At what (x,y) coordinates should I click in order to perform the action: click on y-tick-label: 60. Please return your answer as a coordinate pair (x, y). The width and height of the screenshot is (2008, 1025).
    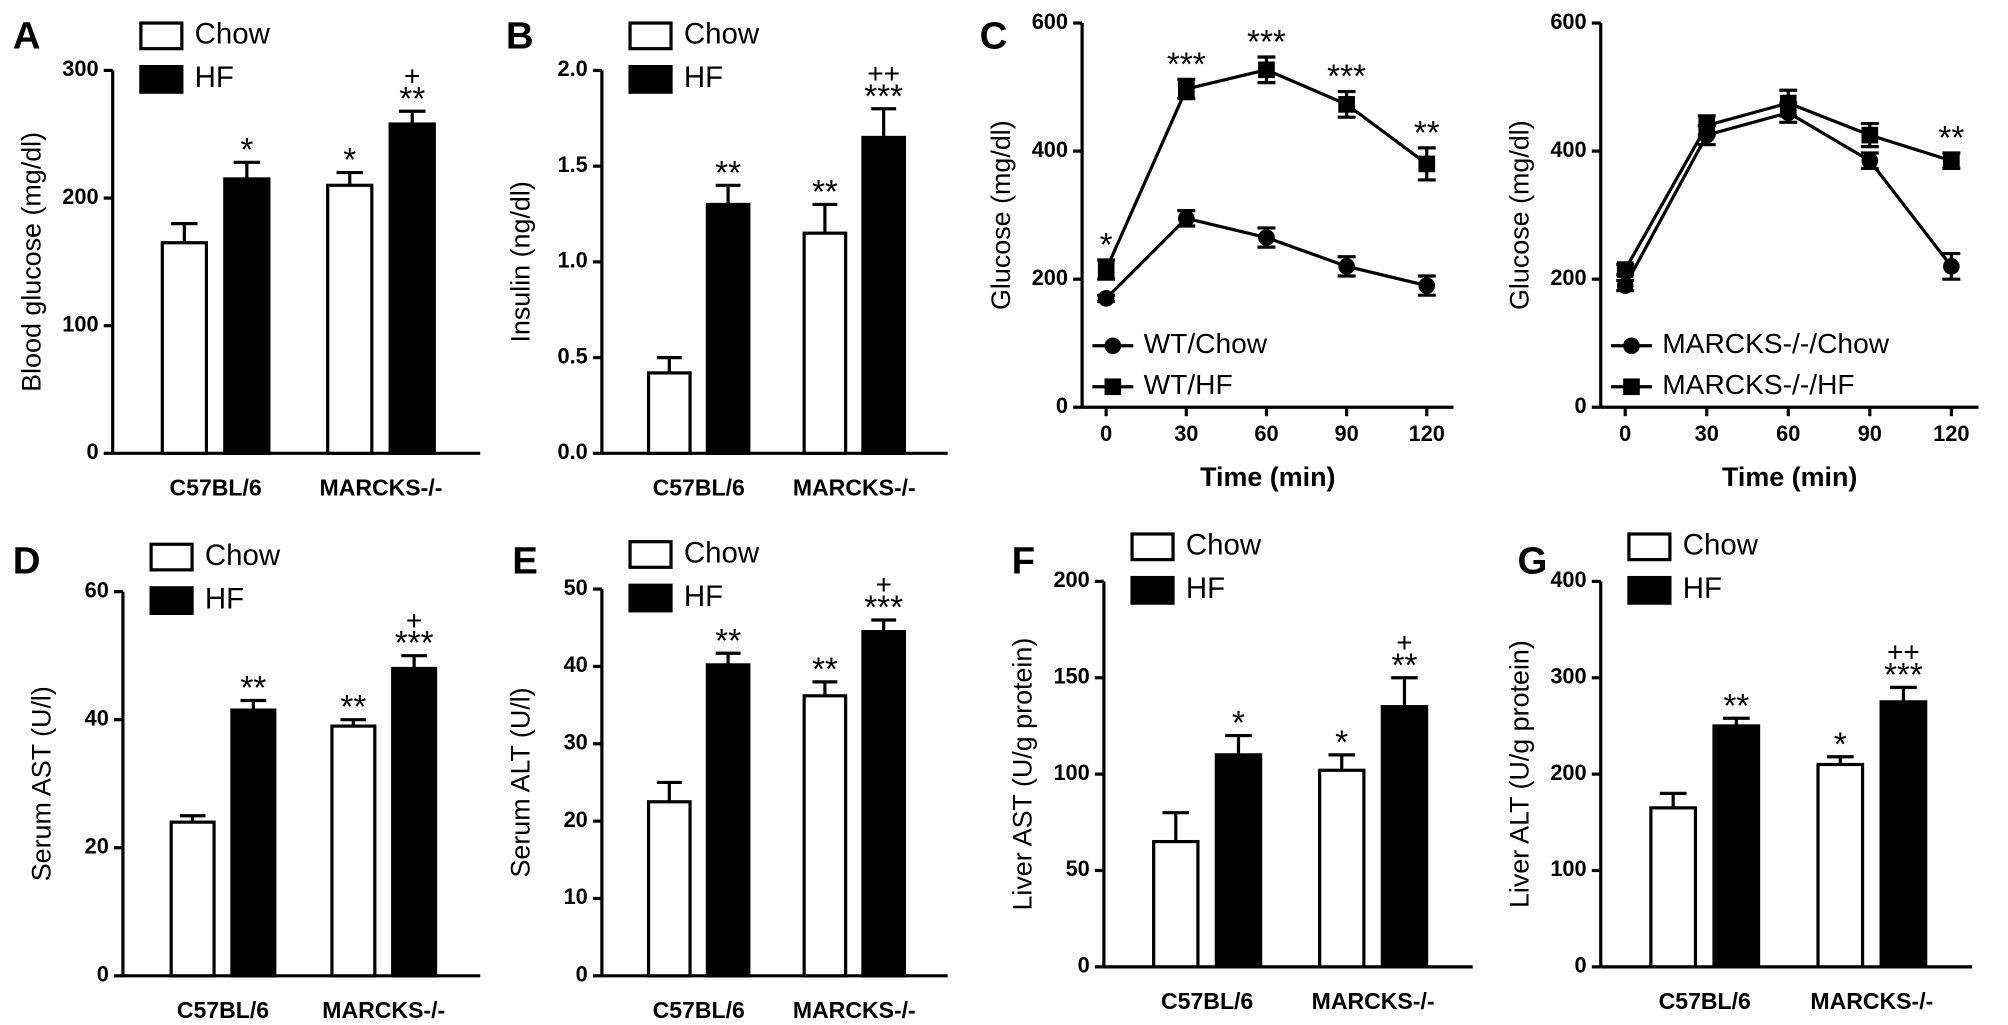
    Looking at the image, I should click on (97, 589).